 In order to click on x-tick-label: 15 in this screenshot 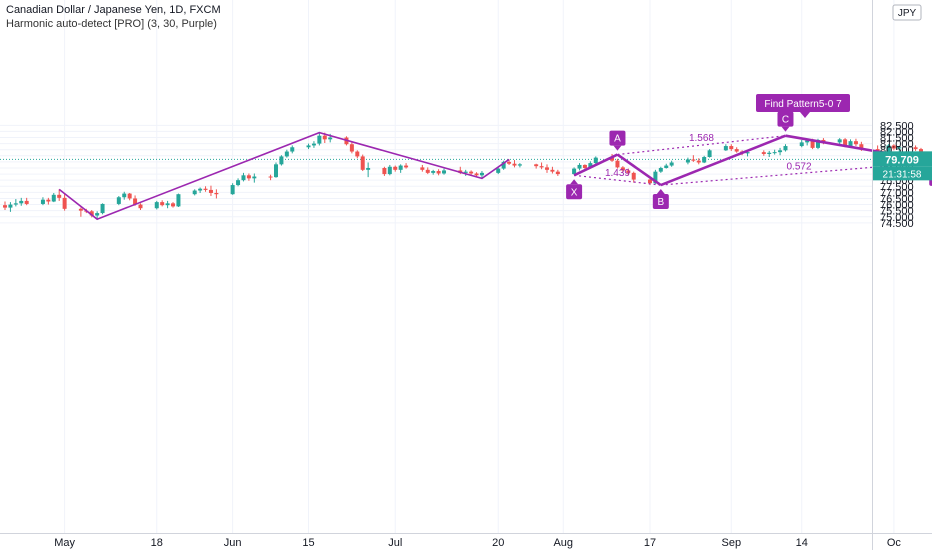, I will do `click(308, 543)`.